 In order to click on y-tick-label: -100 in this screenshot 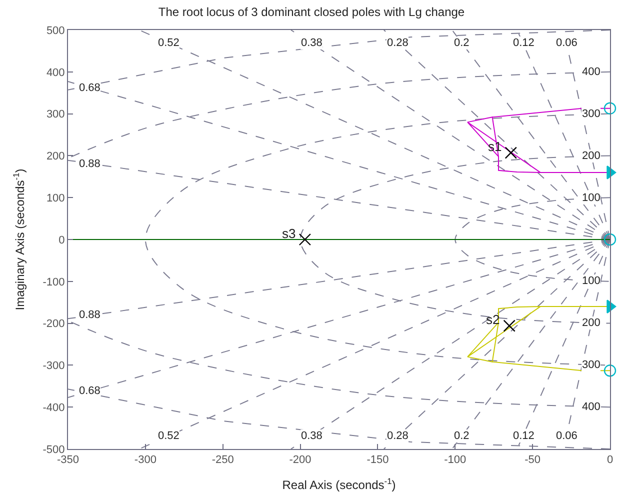, I will do `click(53, 282)`.